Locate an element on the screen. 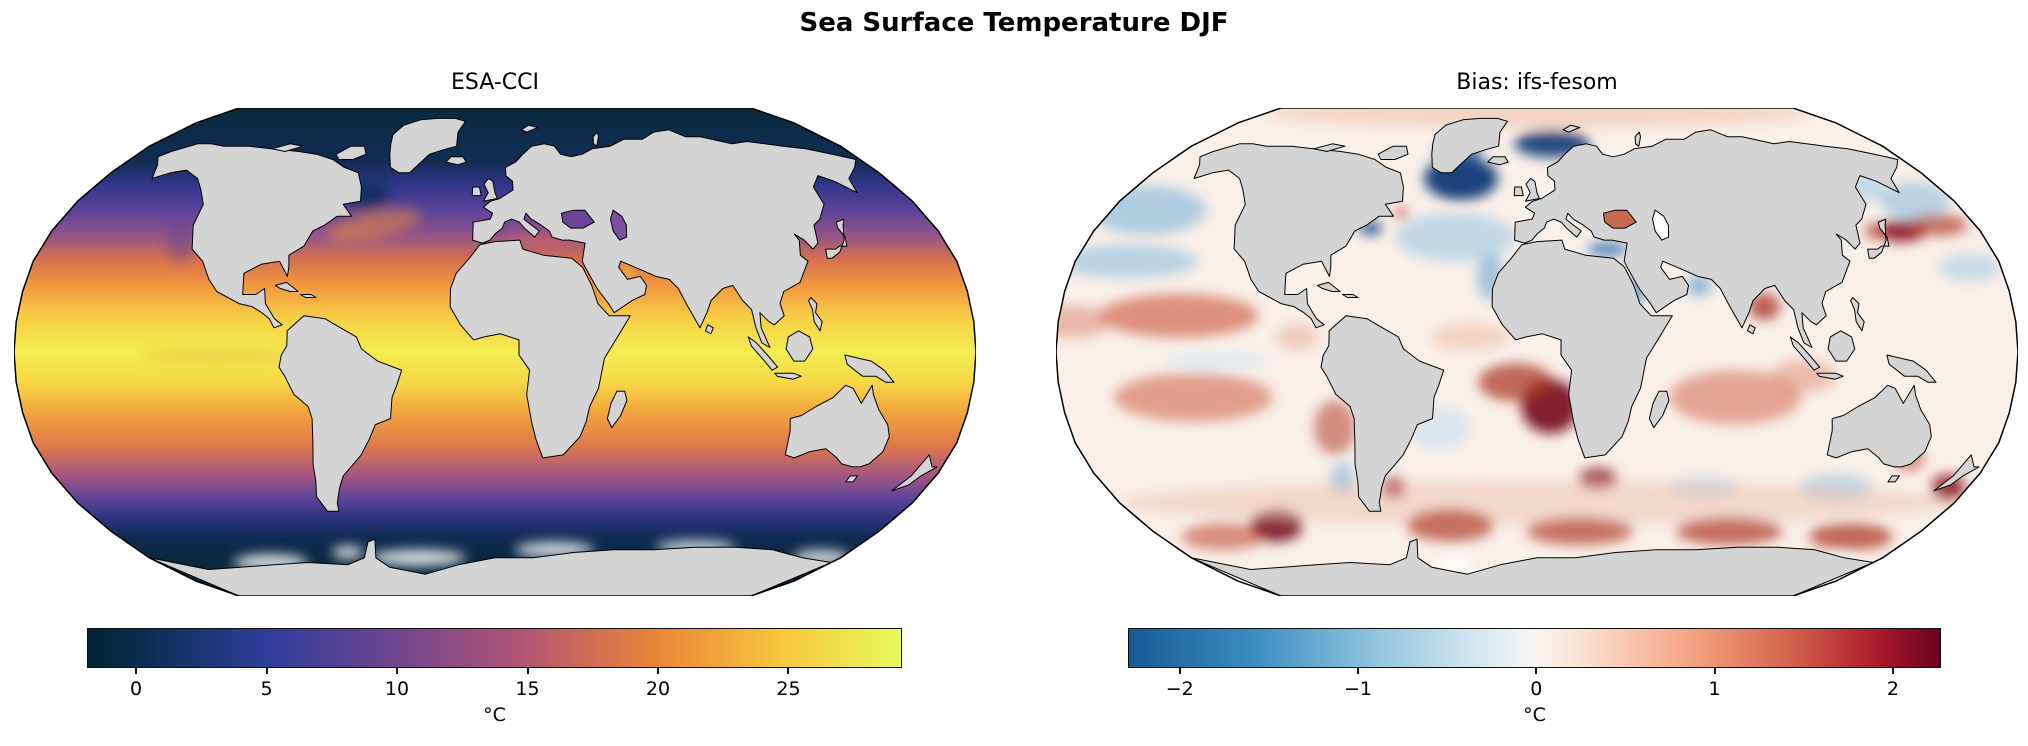  colorbar-gradient-sst is located at coordinates (494, 648).